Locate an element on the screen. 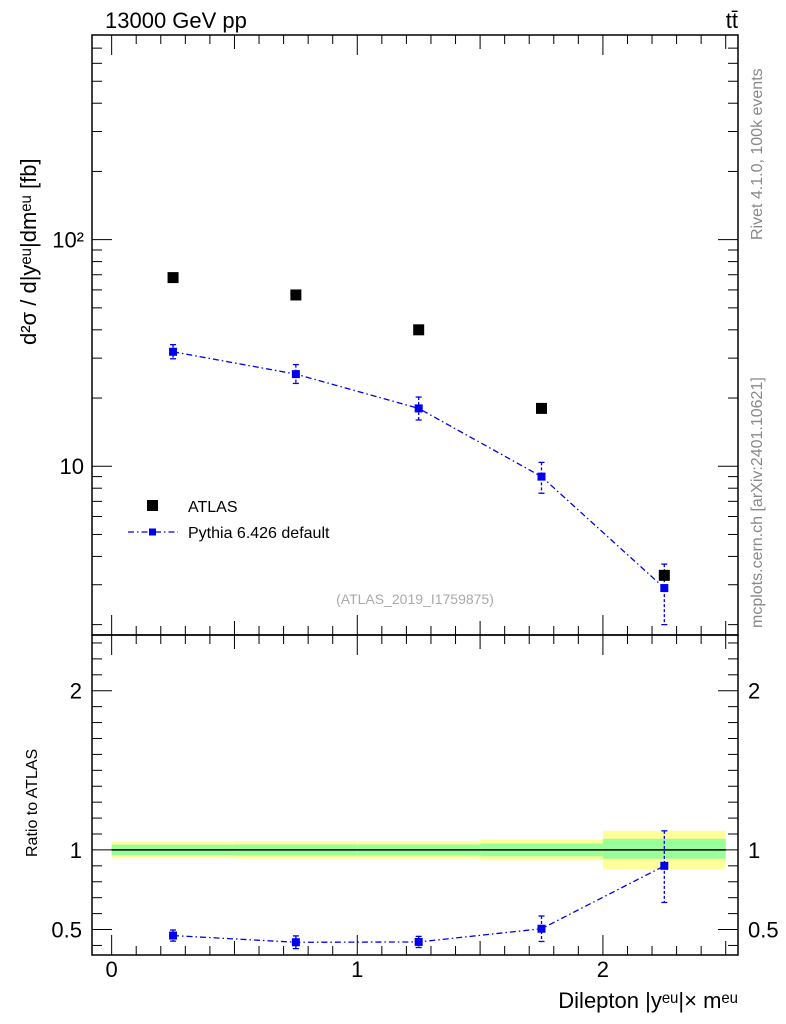 This screenshot has height=1024, width=786. legend-atlas-marker is located at coordinates (152, 505).